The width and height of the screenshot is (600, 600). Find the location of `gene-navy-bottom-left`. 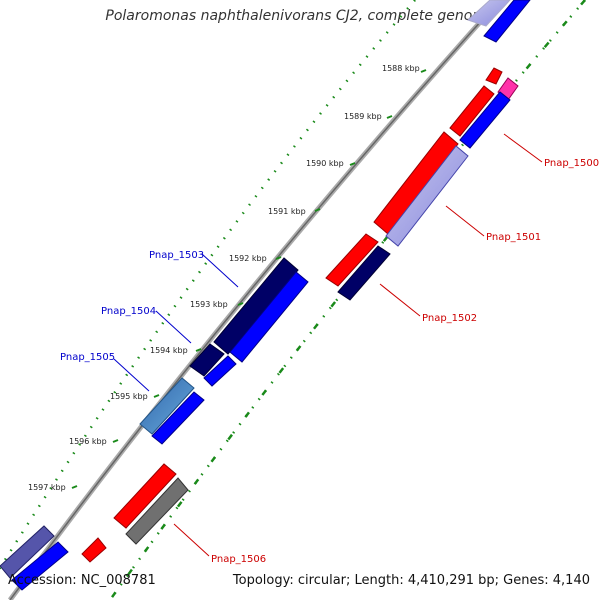

gene-navy-bottom-left is located at coordinates (27, 552).